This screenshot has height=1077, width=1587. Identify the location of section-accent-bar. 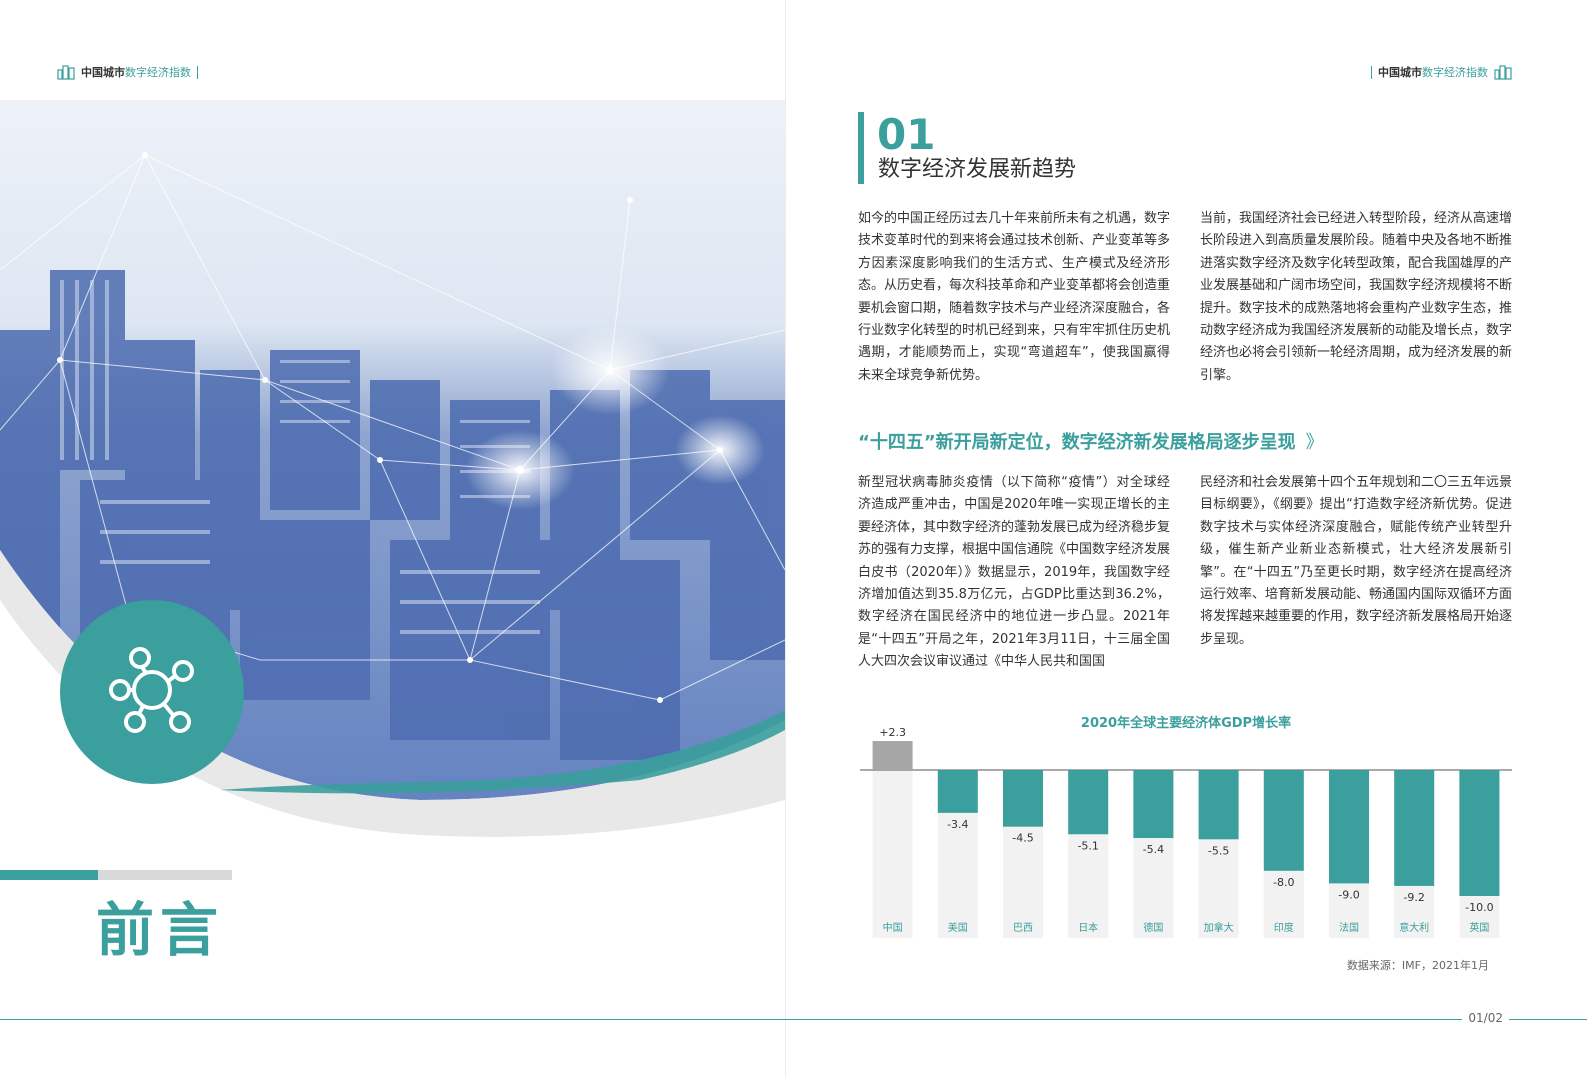
(861, 148).